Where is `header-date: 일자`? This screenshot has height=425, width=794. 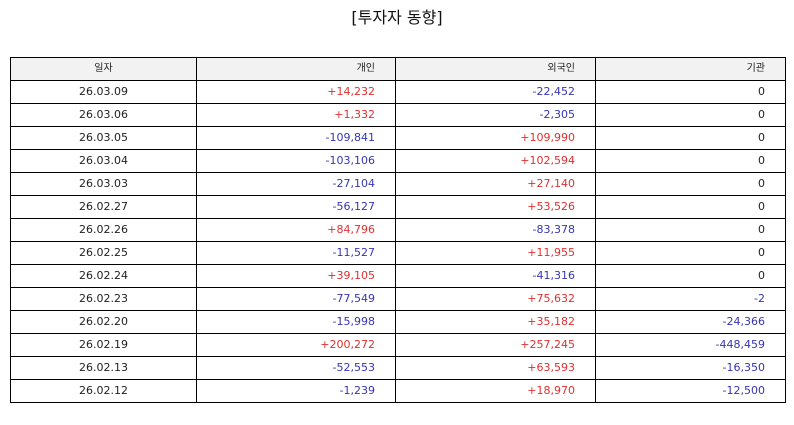 header-date: 일자 is located at coordinates (103, 69).